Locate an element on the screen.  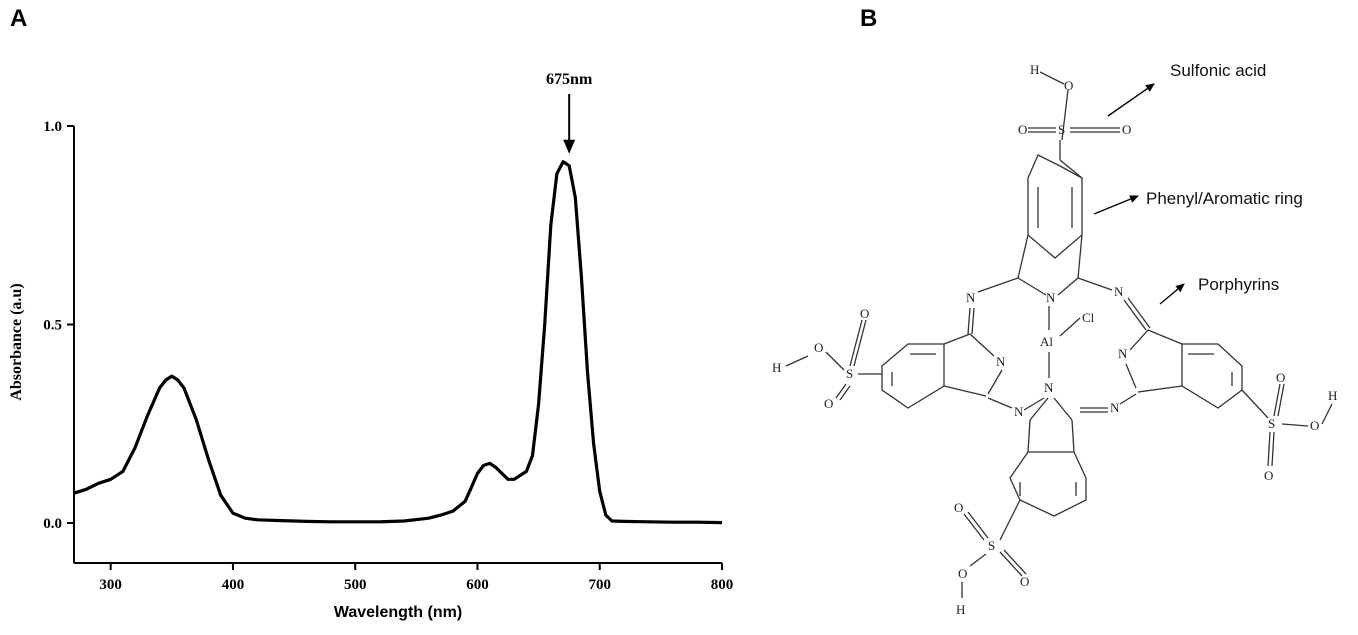
atom-n-left-ring: N is located at coordinates (1001, 361).